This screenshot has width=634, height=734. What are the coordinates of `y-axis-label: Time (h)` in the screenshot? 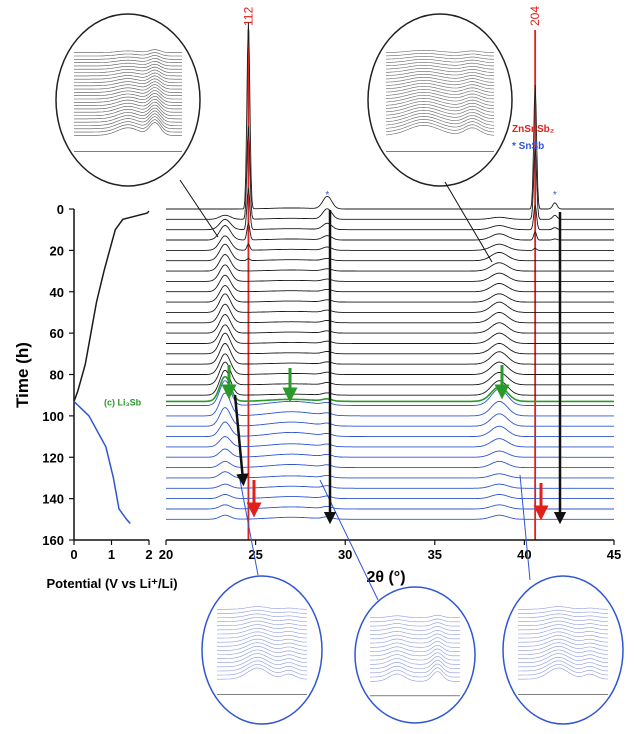 It's located at (22, 375).